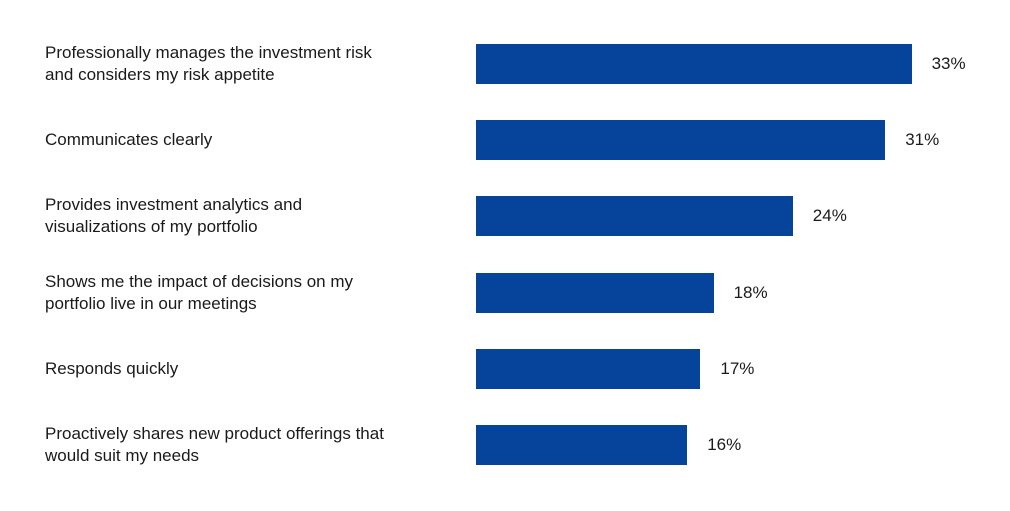 This screenshot has height=511, width=1010. Describe the element at coordinates (724, 444) in the screenshot. I see `value-label: 16%` at that location.